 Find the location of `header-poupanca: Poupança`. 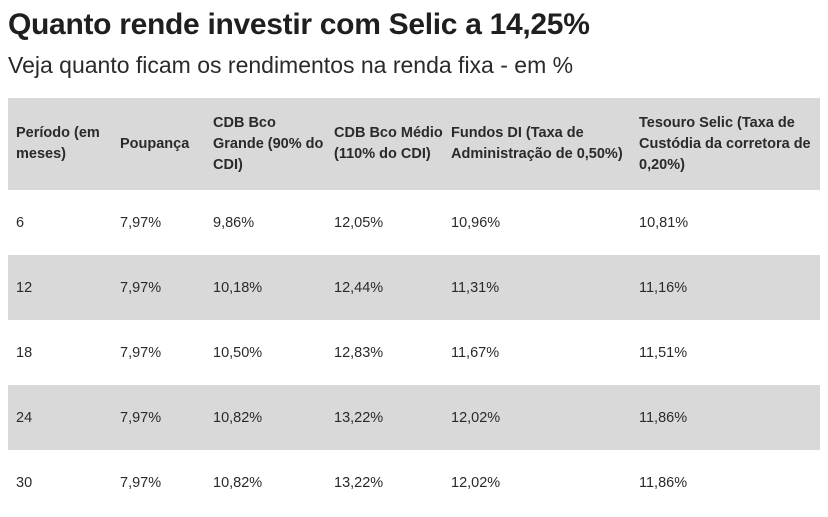

header-poupanca: Poupança is located at coordinates (155, 143).